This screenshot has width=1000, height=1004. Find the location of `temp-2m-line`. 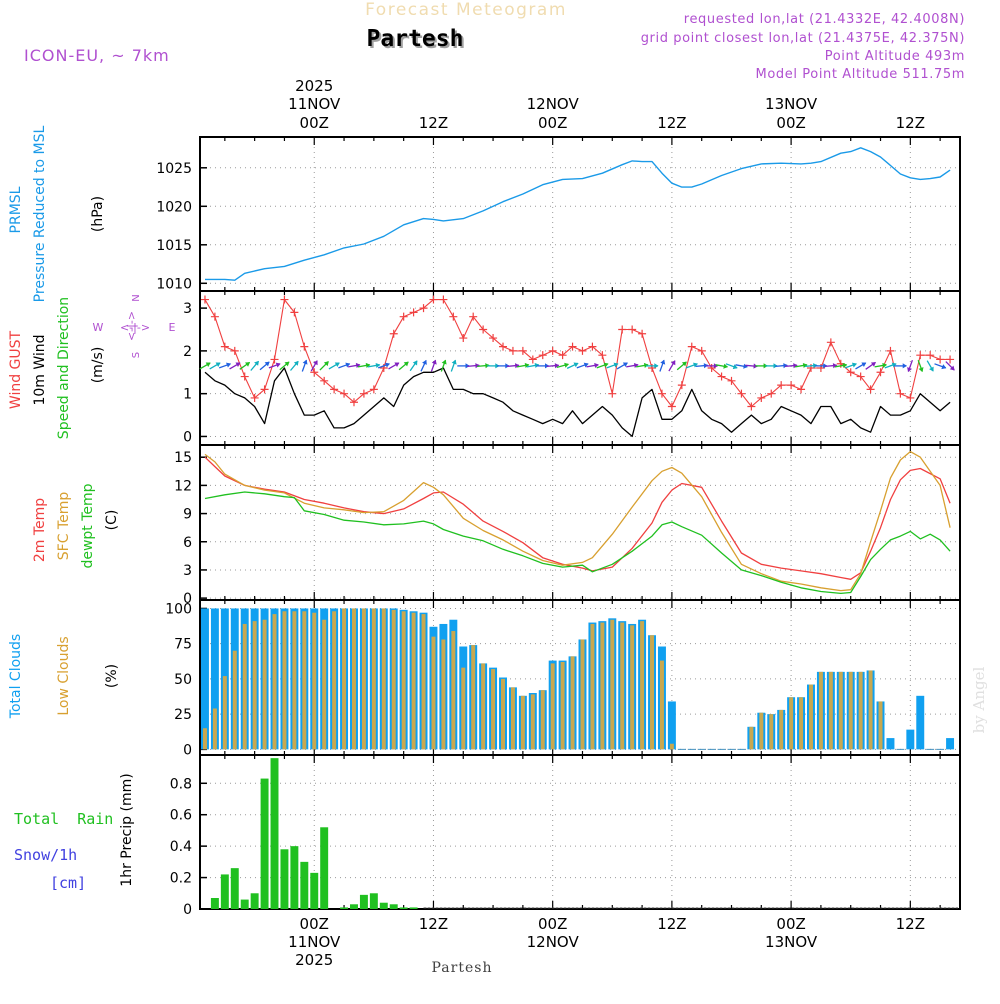

temp-2m-line is located at coordinates (577, 518).